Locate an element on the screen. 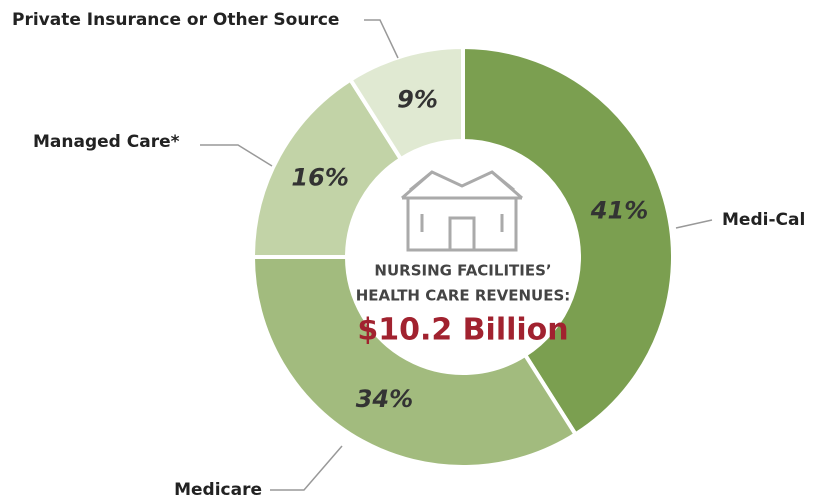  category-label: Medi-Cal is located at coordinates (763, 220).